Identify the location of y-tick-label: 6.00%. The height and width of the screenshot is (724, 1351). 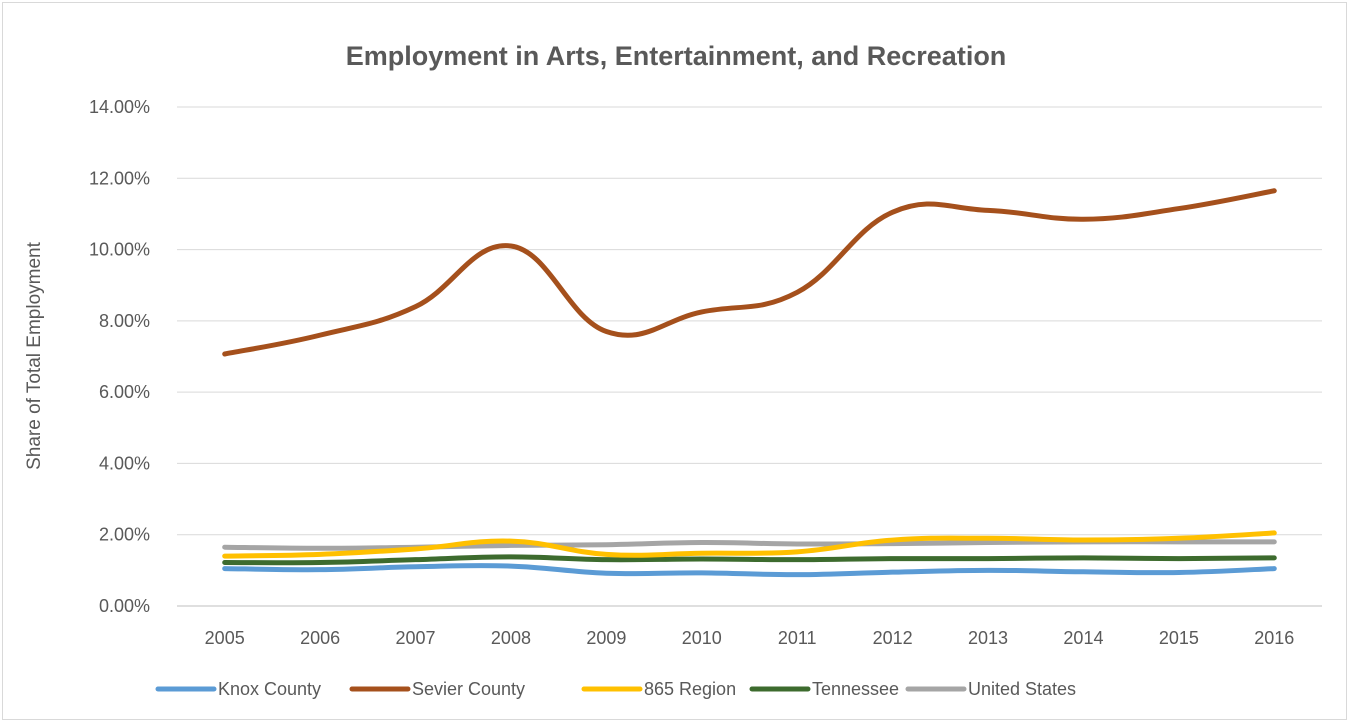
(124, 392).